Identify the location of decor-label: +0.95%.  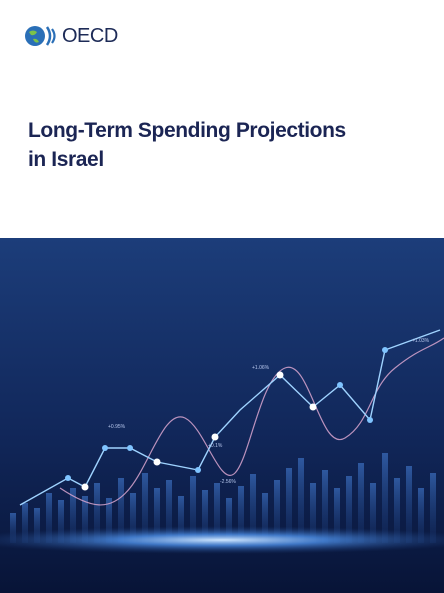
(117, 427).